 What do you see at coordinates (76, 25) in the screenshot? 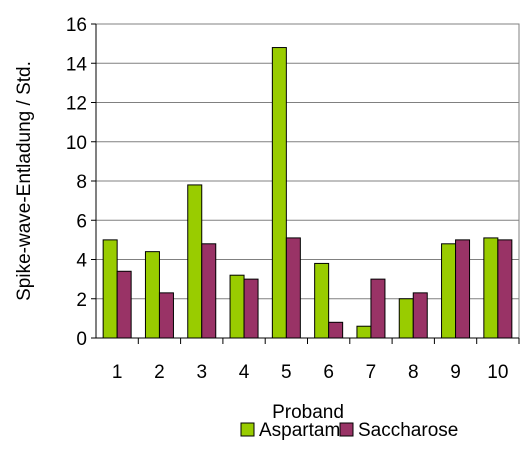
I see `y-tick-label: 16` at bounding box center [76, 25].